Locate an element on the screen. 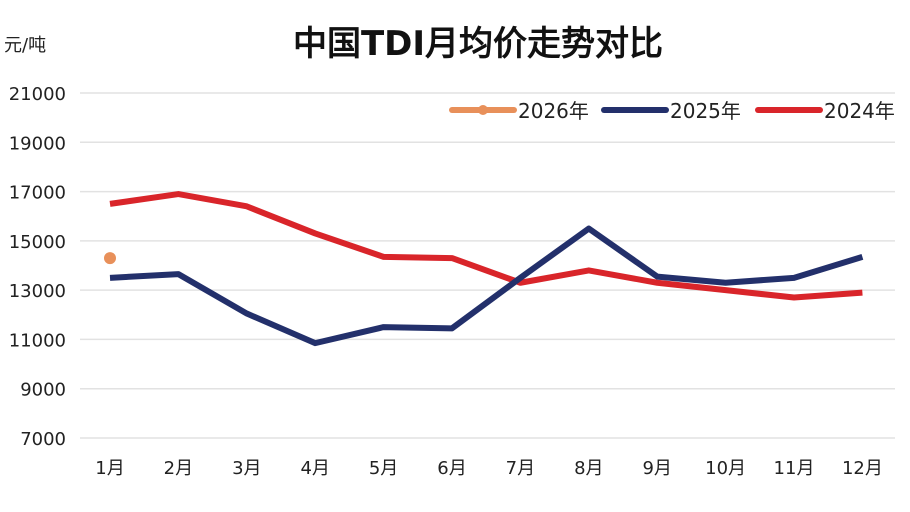 The width and height of the screenshot is (910, 512). y-tick-label: 17000 is located at coordinates (37, 193).